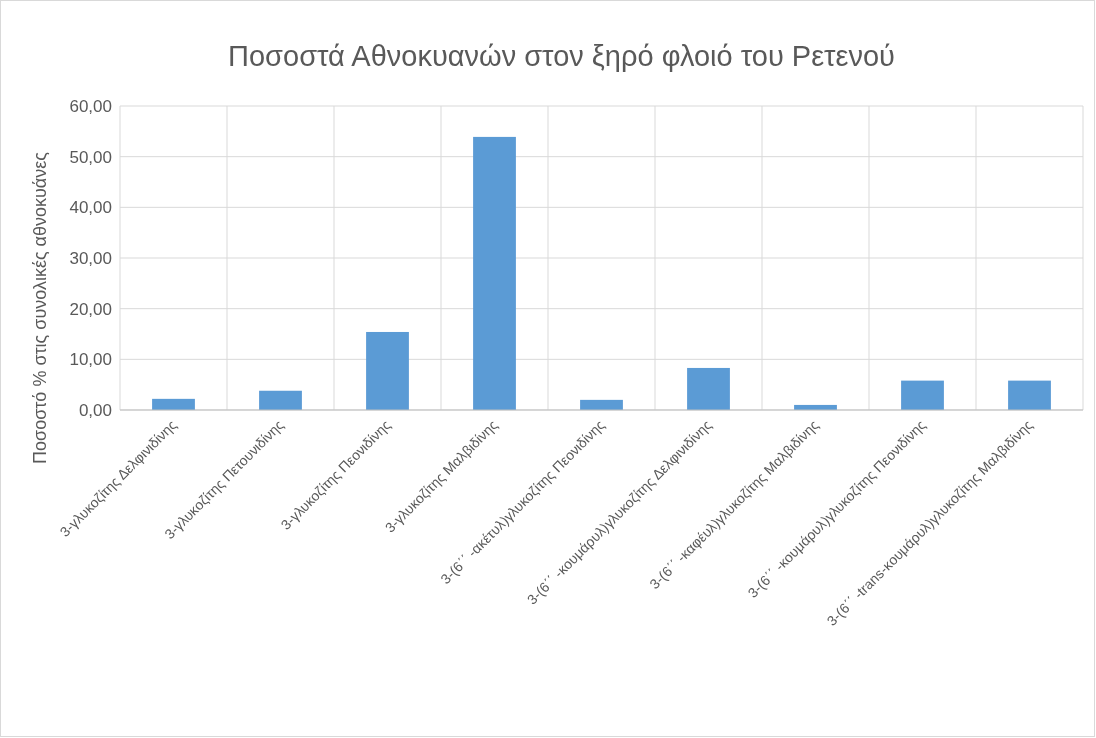  What do you see at coordinates (90, 106) in the screenshot?
I see `y-tick-label: 60,00` at bounding box center [90, 106].